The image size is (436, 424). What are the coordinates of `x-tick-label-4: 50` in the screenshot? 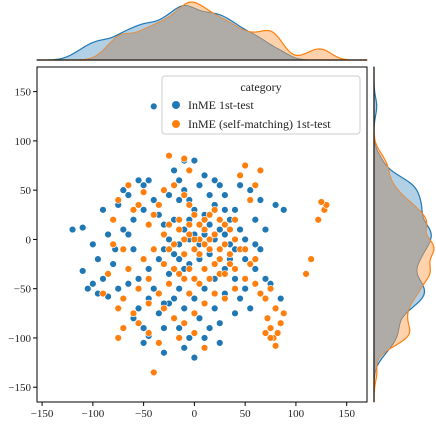 It's located at (246, 414).